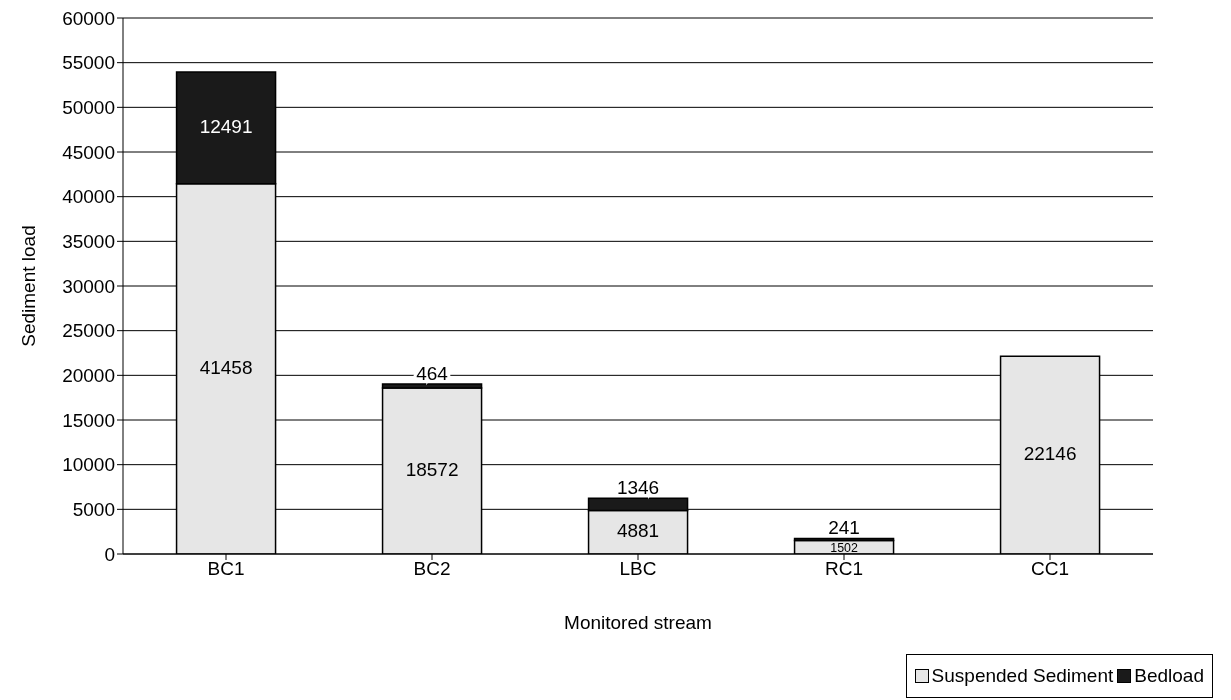  What do you see at coordinates (88, 420) in the screenshot?
I see `y-tick-label: 15000` at bounding box center [88, 420].